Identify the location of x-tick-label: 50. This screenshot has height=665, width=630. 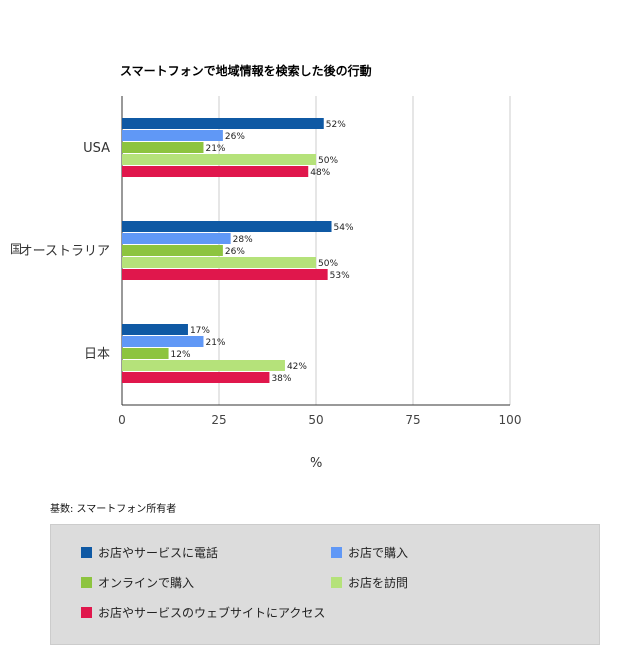
(315, 420).